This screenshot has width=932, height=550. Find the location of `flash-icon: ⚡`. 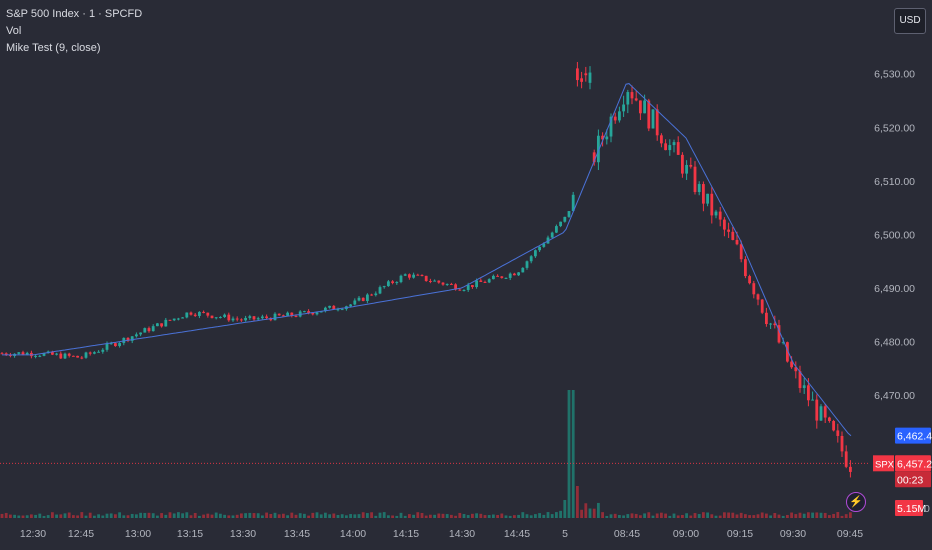

flash-icon: ⚡ is located at coordinates (856, 502).